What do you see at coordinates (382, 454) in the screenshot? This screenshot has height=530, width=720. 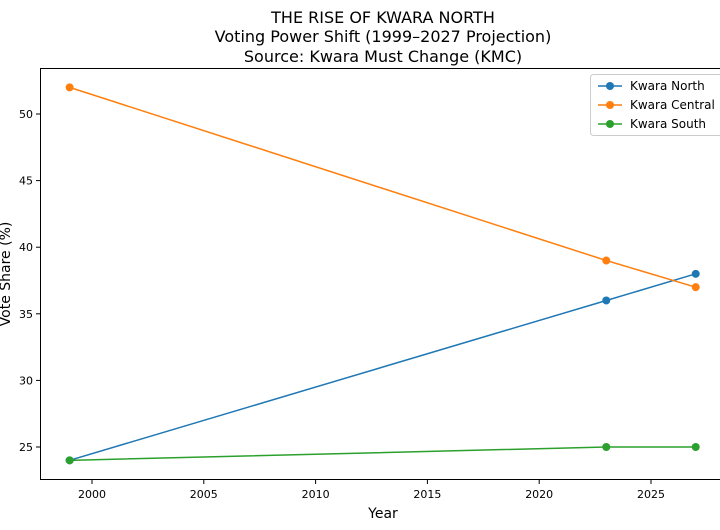 I see `series-line-kwara-south` at bounding box center [382, 454].